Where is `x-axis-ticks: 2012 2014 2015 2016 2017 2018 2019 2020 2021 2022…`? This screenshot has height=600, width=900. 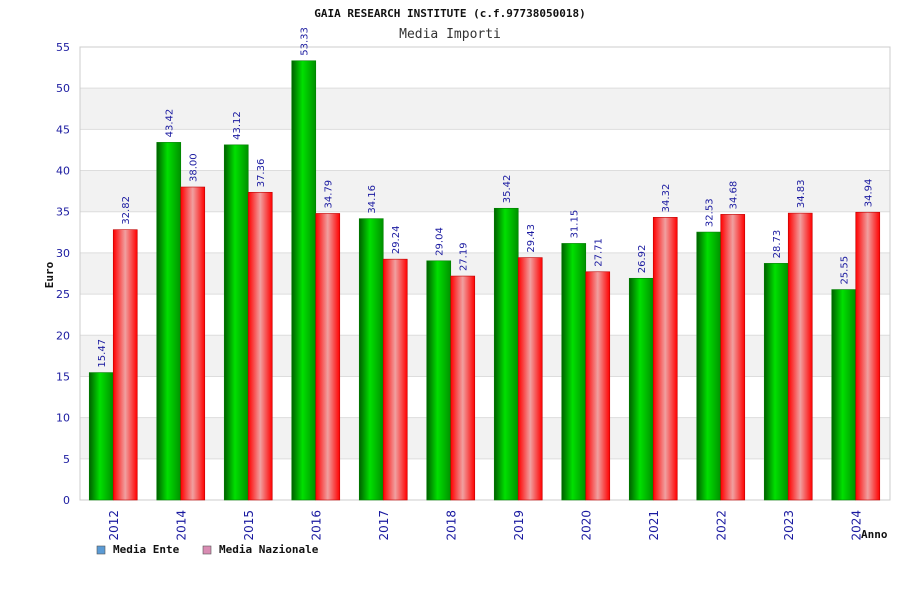 x-axis-ticks: 2012 2014 2015 2016 2017 2018 2019 2020 2021 2022… is located at coordinates (485, 525).